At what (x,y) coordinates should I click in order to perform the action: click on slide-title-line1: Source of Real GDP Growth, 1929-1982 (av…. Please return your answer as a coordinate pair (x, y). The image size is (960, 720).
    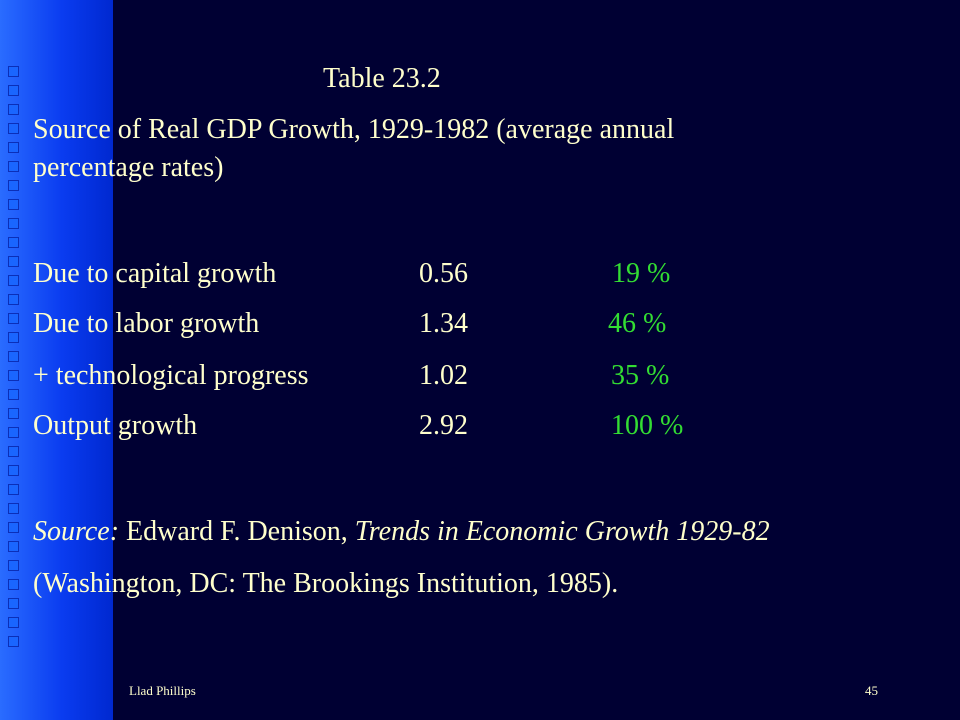
    Looking at the image, I should click on (354, 129).